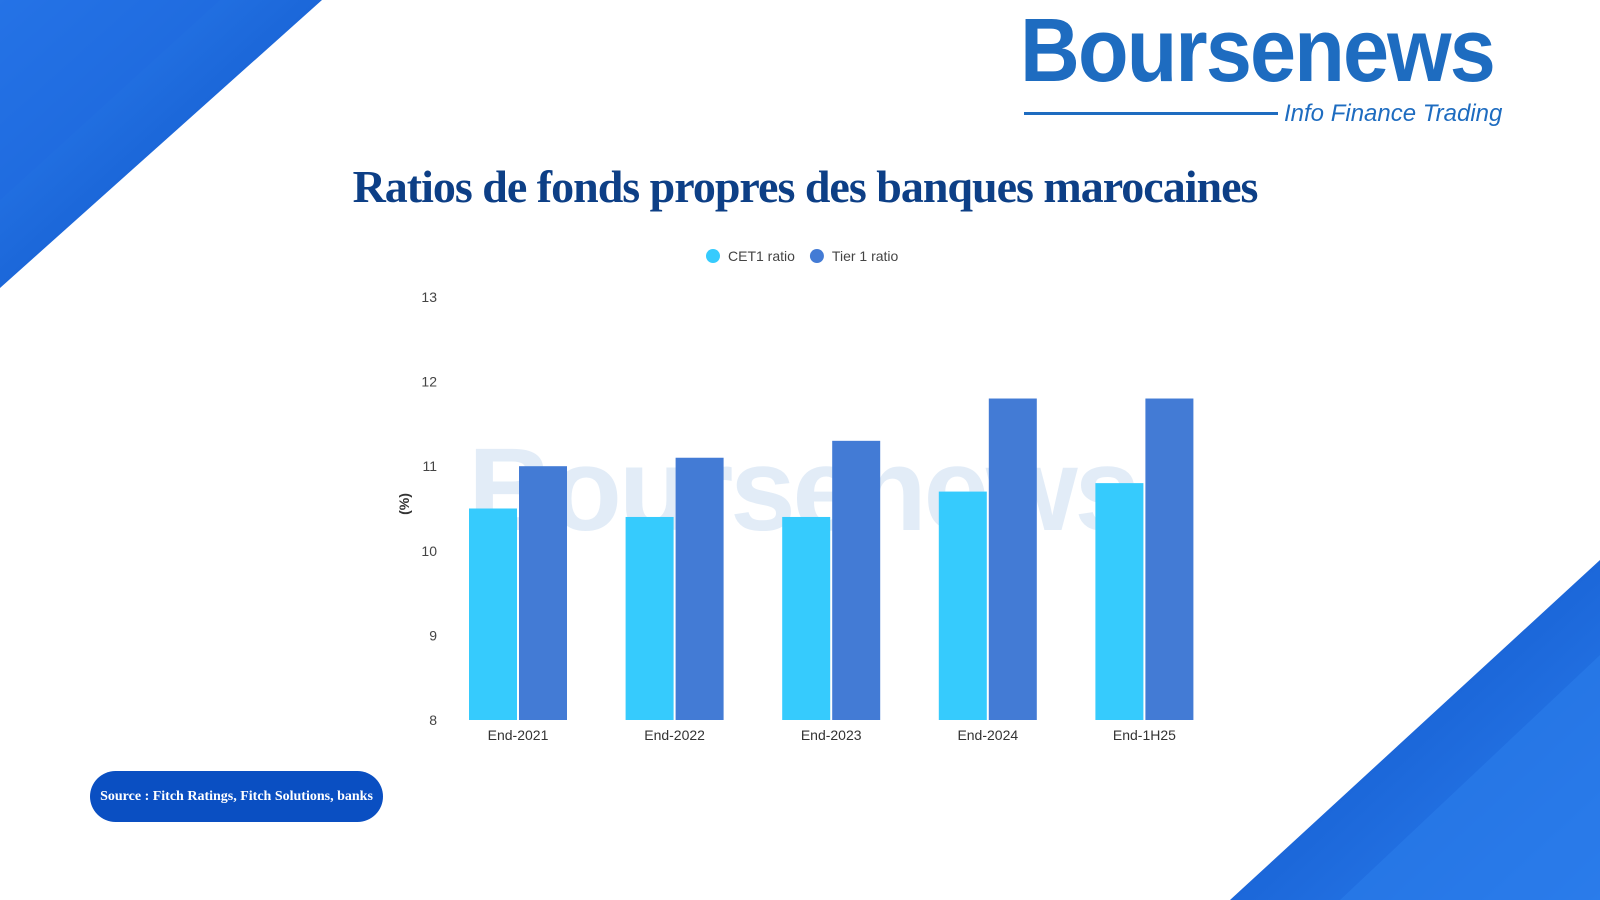 Image resolution: width=1600 pixels, height=900 pixels. Describe the element at coordinates (1258, 51) in the screenshot. I see `logo-wordmark: Boursenews` at that location.